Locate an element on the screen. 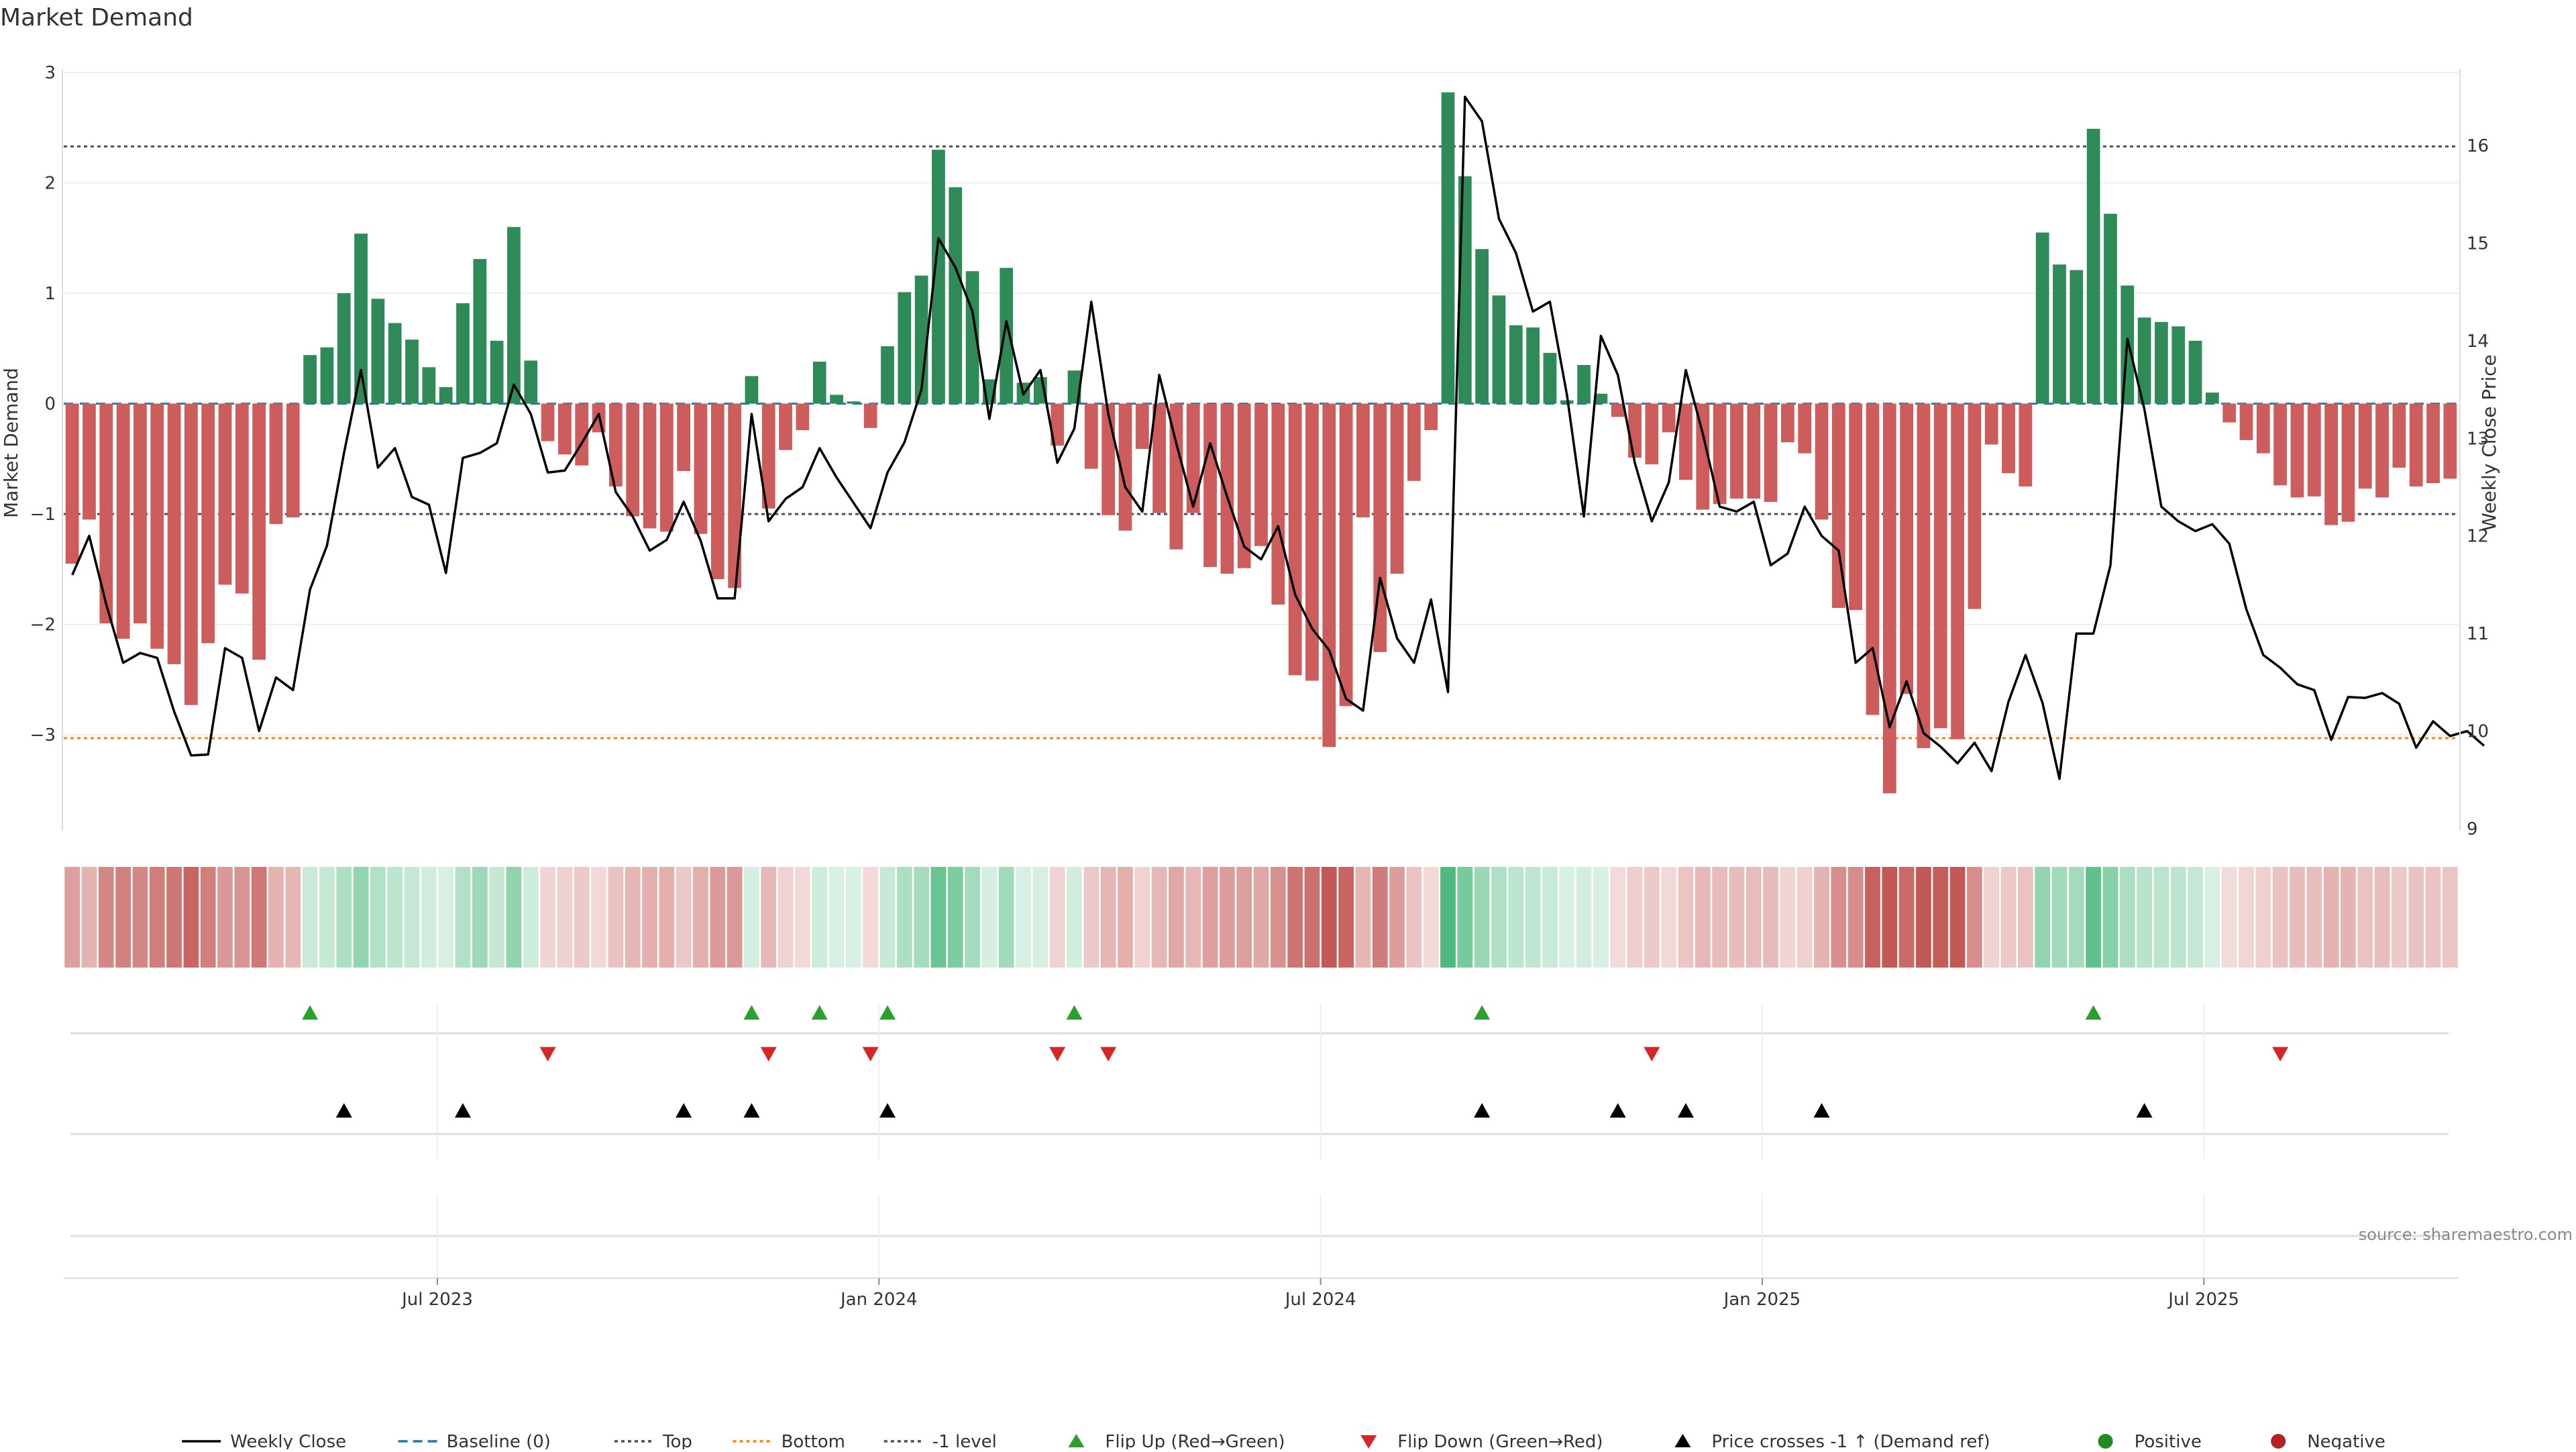 Image resolution: width=2576 pixels, height=1452 pixels. legend-item: Baseline (0) is located at coordinates (474, 1442).